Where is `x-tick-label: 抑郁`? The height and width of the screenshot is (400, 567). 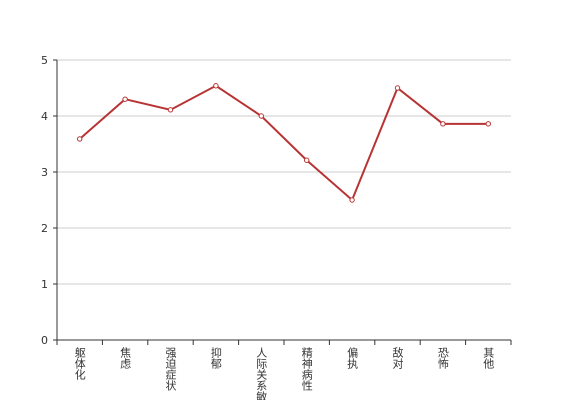
x-tick-label: 抑郁 is located at coordinates (215, 357).